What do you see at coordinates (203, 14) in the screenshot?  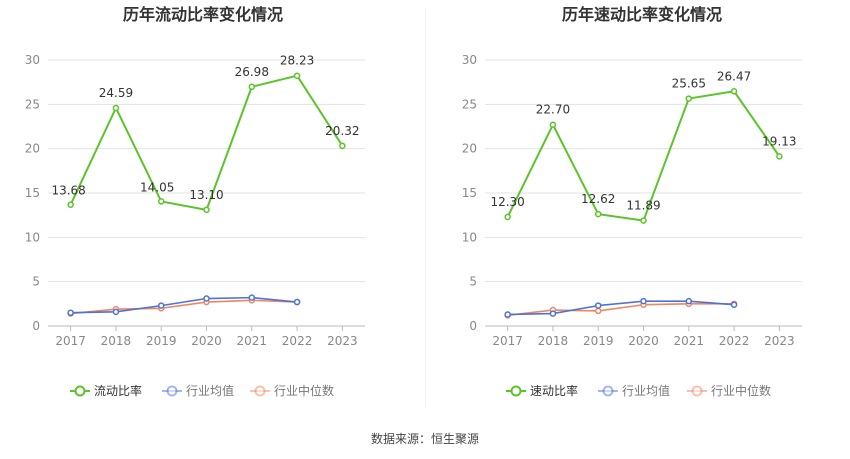 I see `chart-title: 历年流动比率变化情况` at bounding box center [203, 14].